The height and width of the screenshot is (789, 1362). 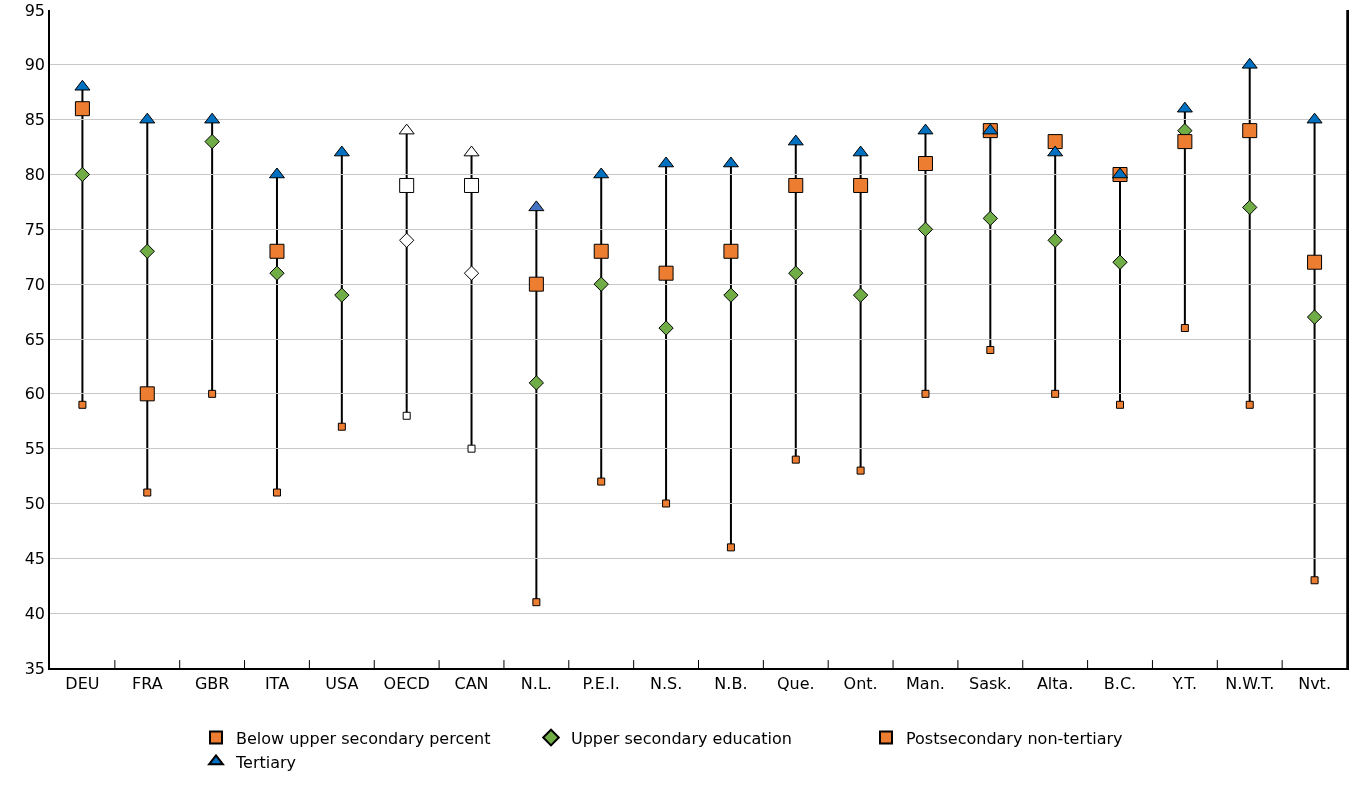 What do you see at coordinates (35, 504) in the screenshot?
I see `y-tick-label: 50` at bounding box center [35, 504].